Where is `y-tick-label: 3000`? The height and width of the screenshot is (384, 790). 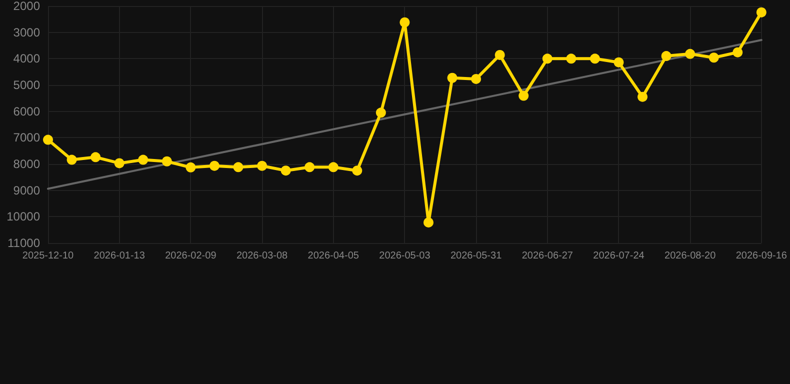
y-tick-label: 3000 is located at coordinates (26, 32).